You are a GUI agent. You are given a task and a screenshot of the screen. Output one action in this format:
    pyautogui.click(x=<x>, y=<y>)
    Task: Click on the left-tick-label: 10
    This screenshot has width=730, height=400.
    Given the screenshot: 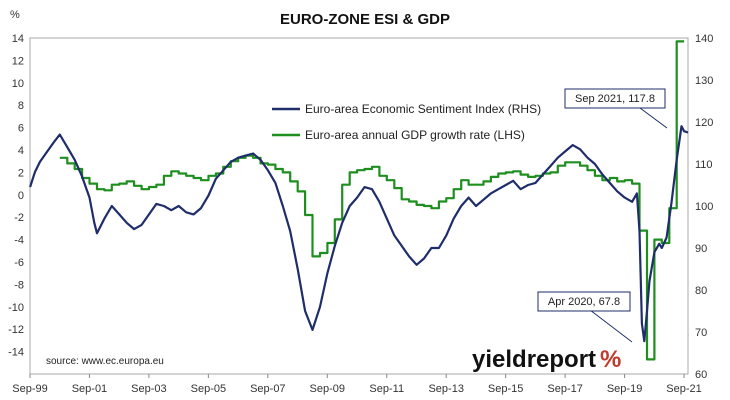 What is the action you would take?
    pyautogui.click(x=18, y=84)
    